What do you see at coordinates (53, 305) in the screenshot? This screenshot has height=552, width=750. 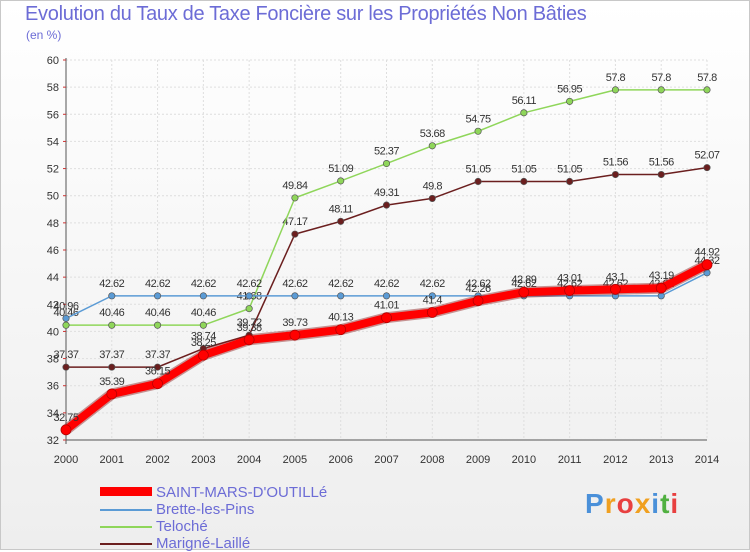 I see `y-tick-label: 42` at bounding box center [53, 305].